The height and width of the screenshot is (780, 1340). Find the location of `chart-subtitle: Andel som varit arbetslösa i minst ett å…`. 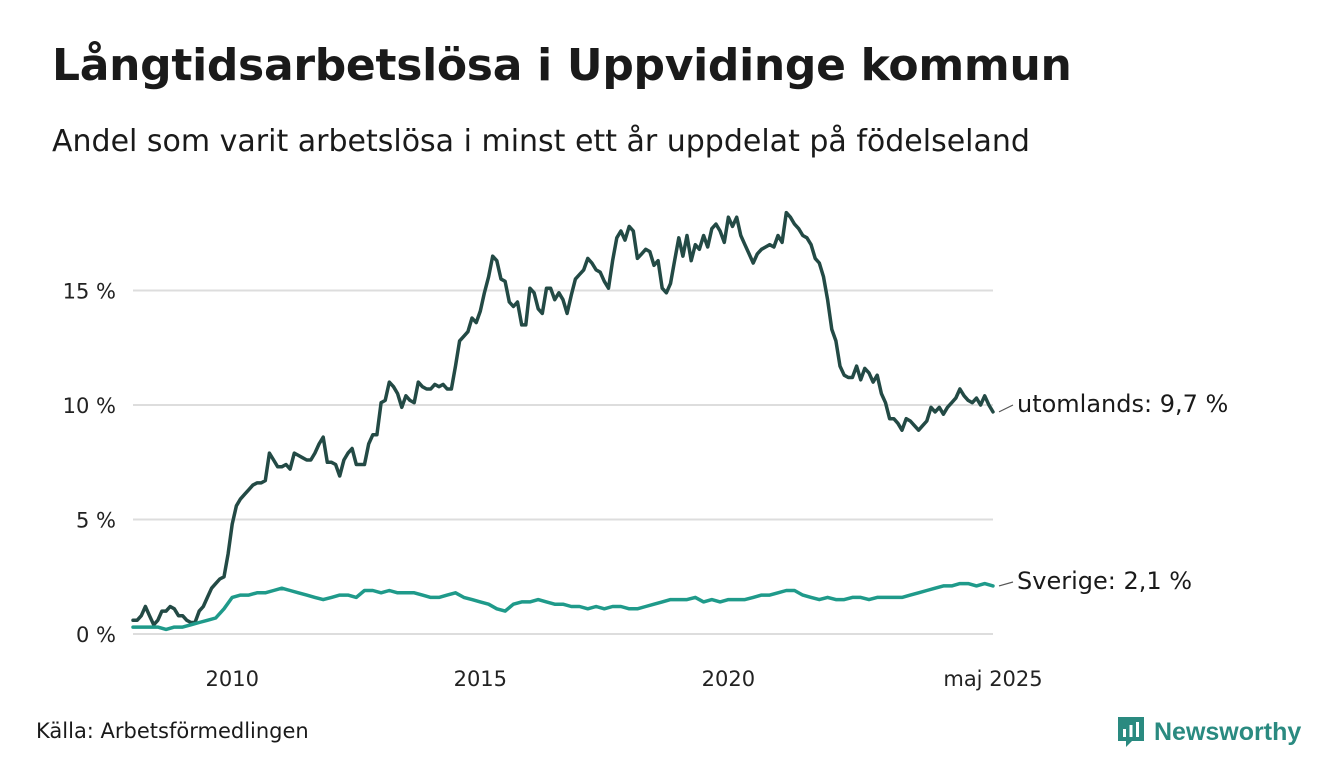

chart-subtitle: Andel som varit arbetslösa i minst ett å… is located at coordinates (541, 141).